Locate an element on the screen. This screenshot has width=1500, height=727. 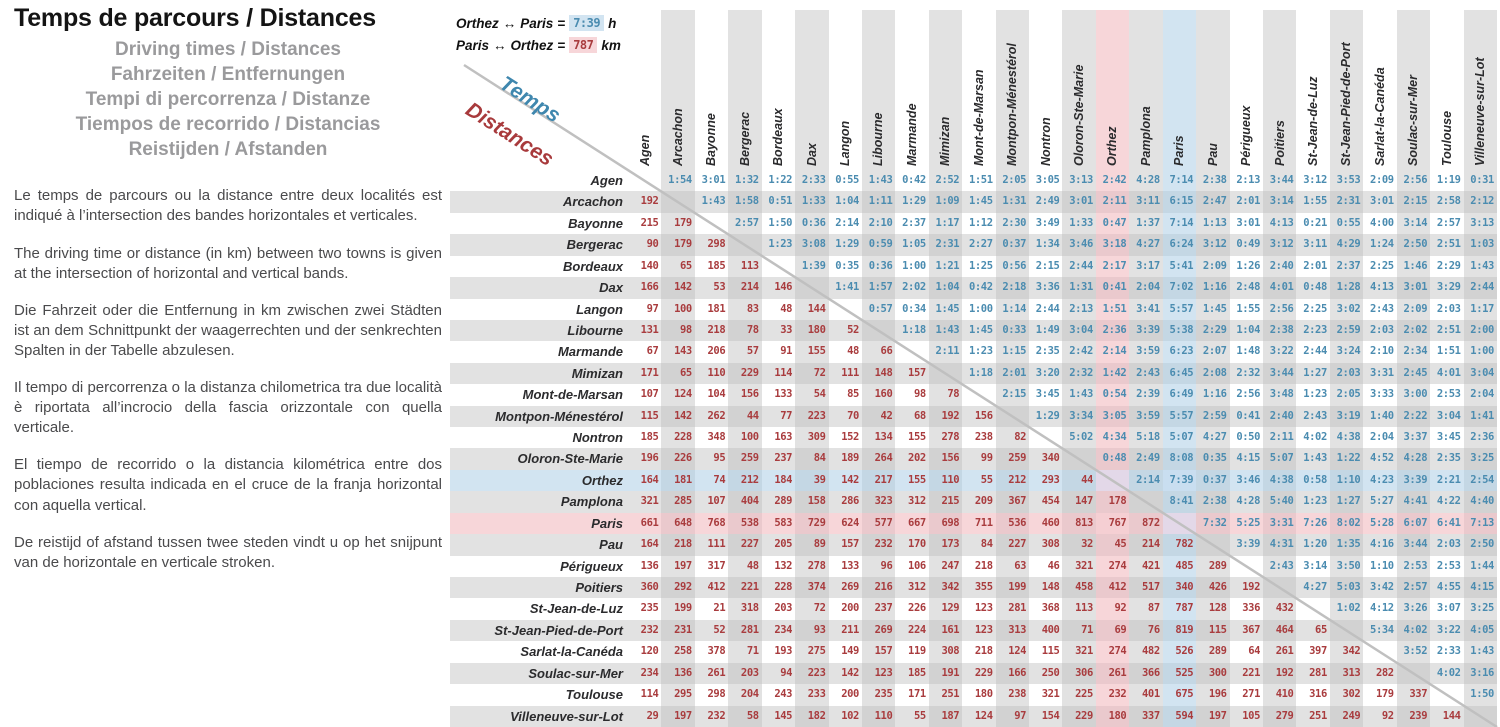
column-header: Bayonne is located at coordinates (711, 139).